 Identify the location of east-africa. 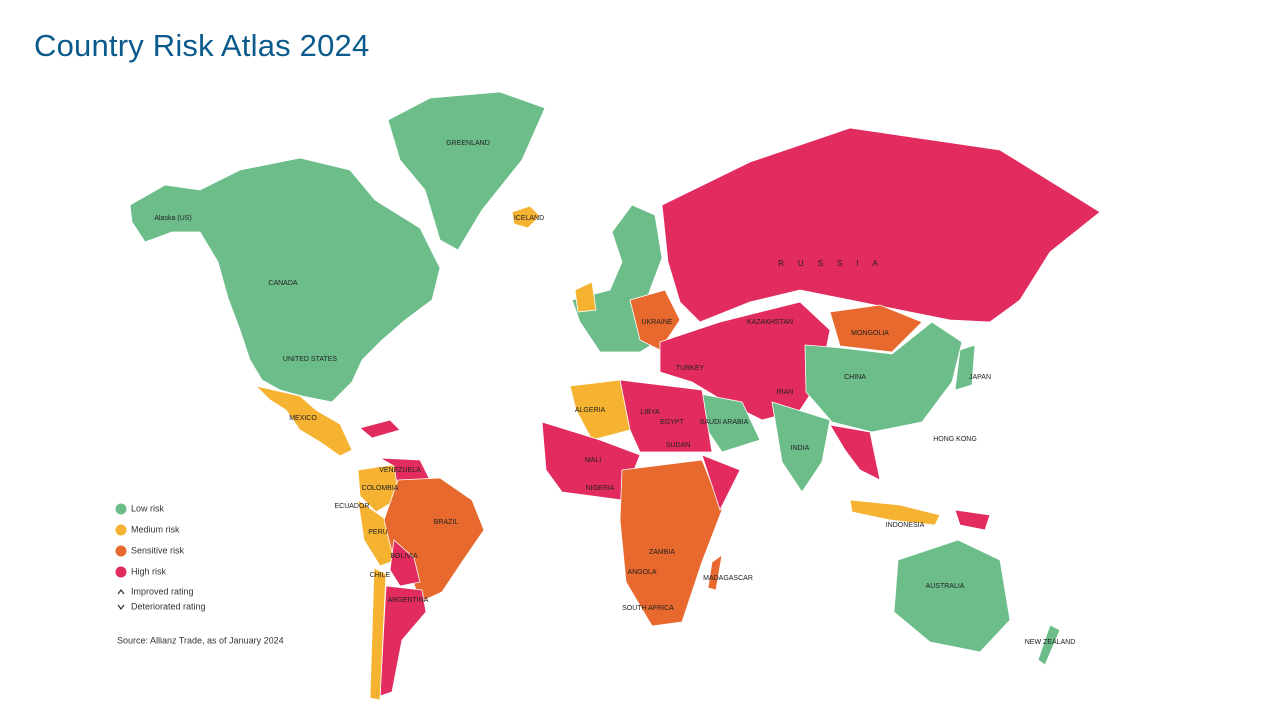
(721, 483).